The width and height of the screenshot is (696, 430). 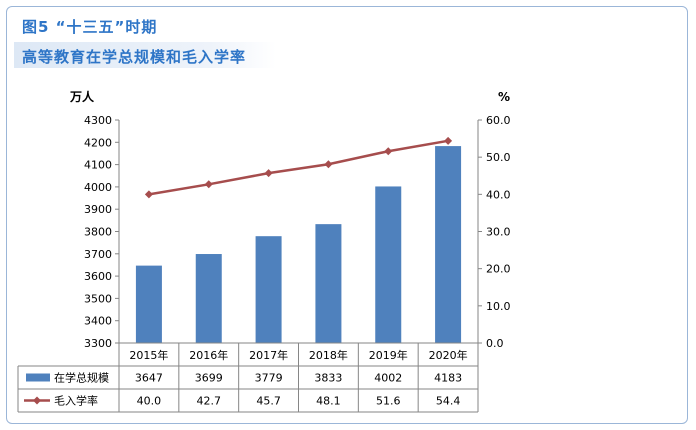 What do you see at coordinates (98, 120) in the screenshot?
I see `left-tick-label: 4300` at bounding box center [98, 120].